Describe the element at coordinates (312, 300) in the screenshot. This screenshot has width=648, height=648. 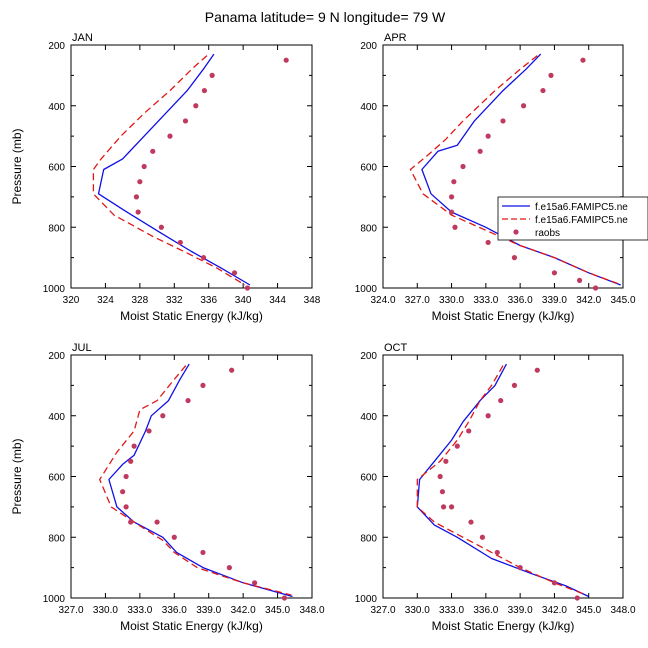
I see `x-tick-label: 348` at that location.